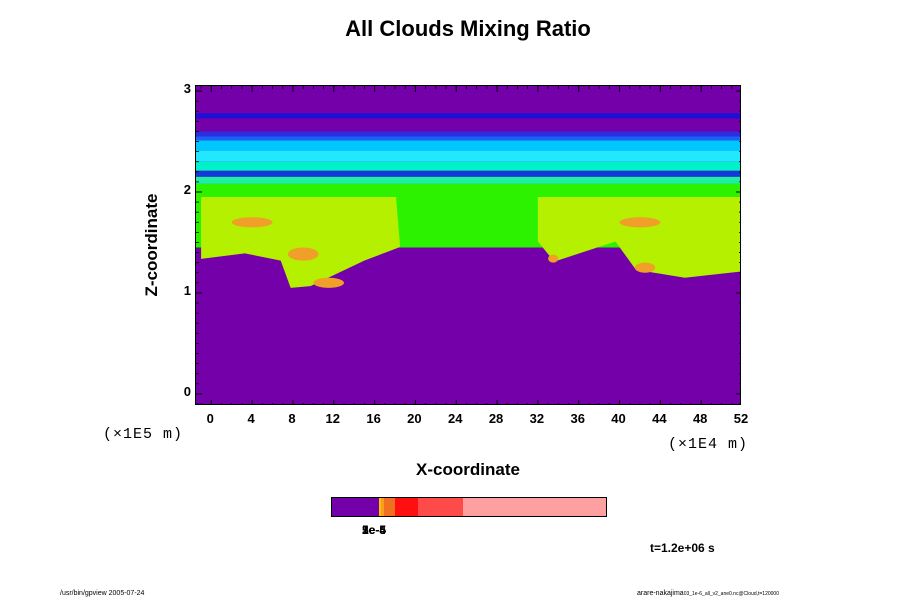 The width and height of the screenshot is (900, 600). What do you see at coordinates (577, 418) in the screenshot?
I see `x-tick-label: 36` at bounding box center [577, 418].